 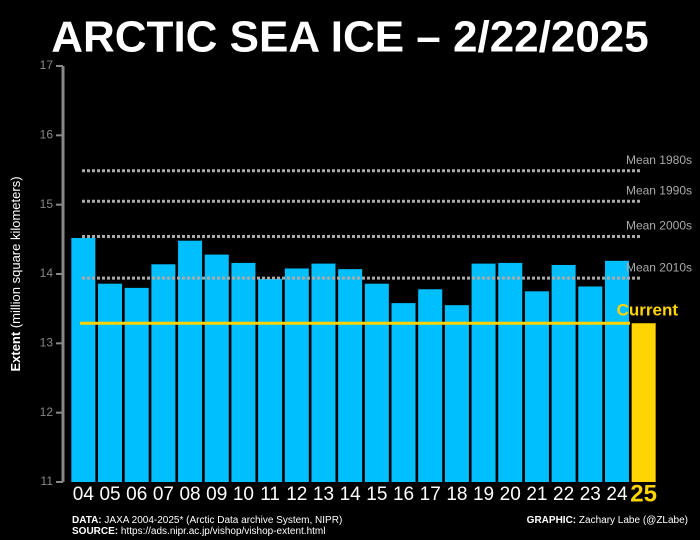 I want to click on x-tick-label: 25, so click(x=643, y=493).